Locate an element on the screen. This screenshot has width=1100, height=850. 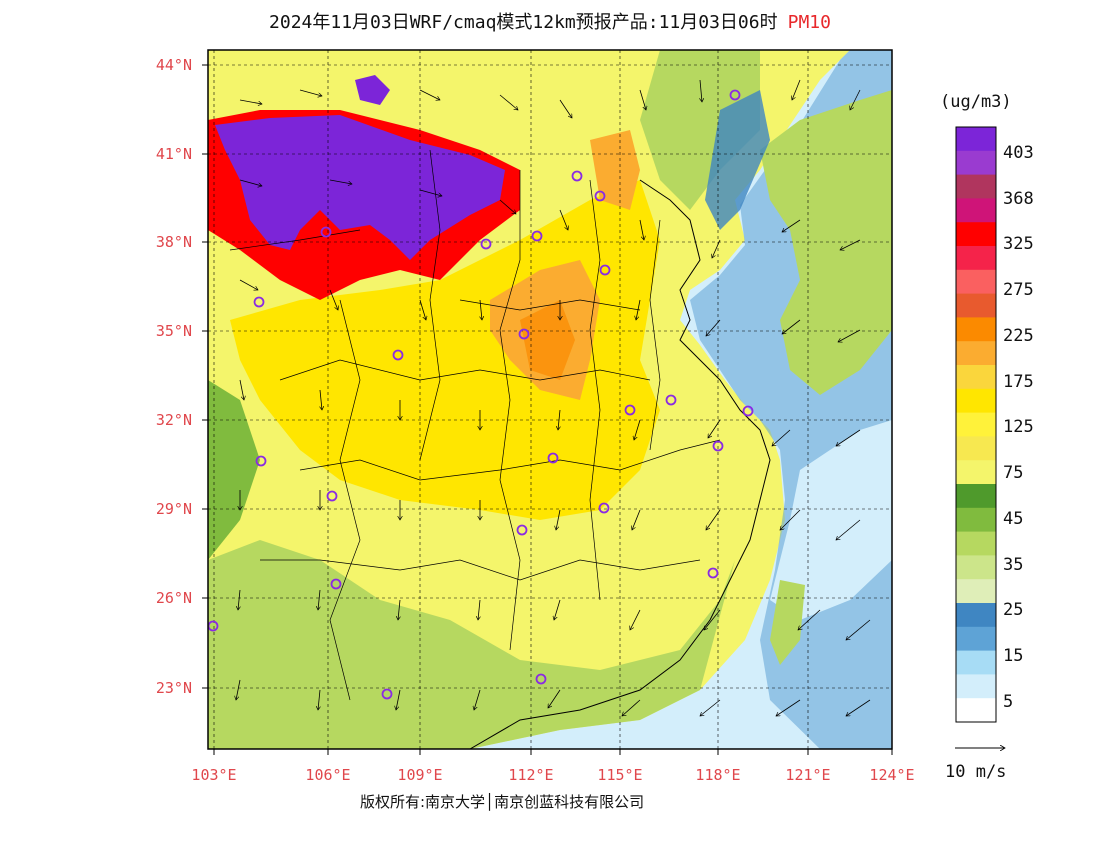
legend-level-45: 45 is located at coordinates (1013, 519).